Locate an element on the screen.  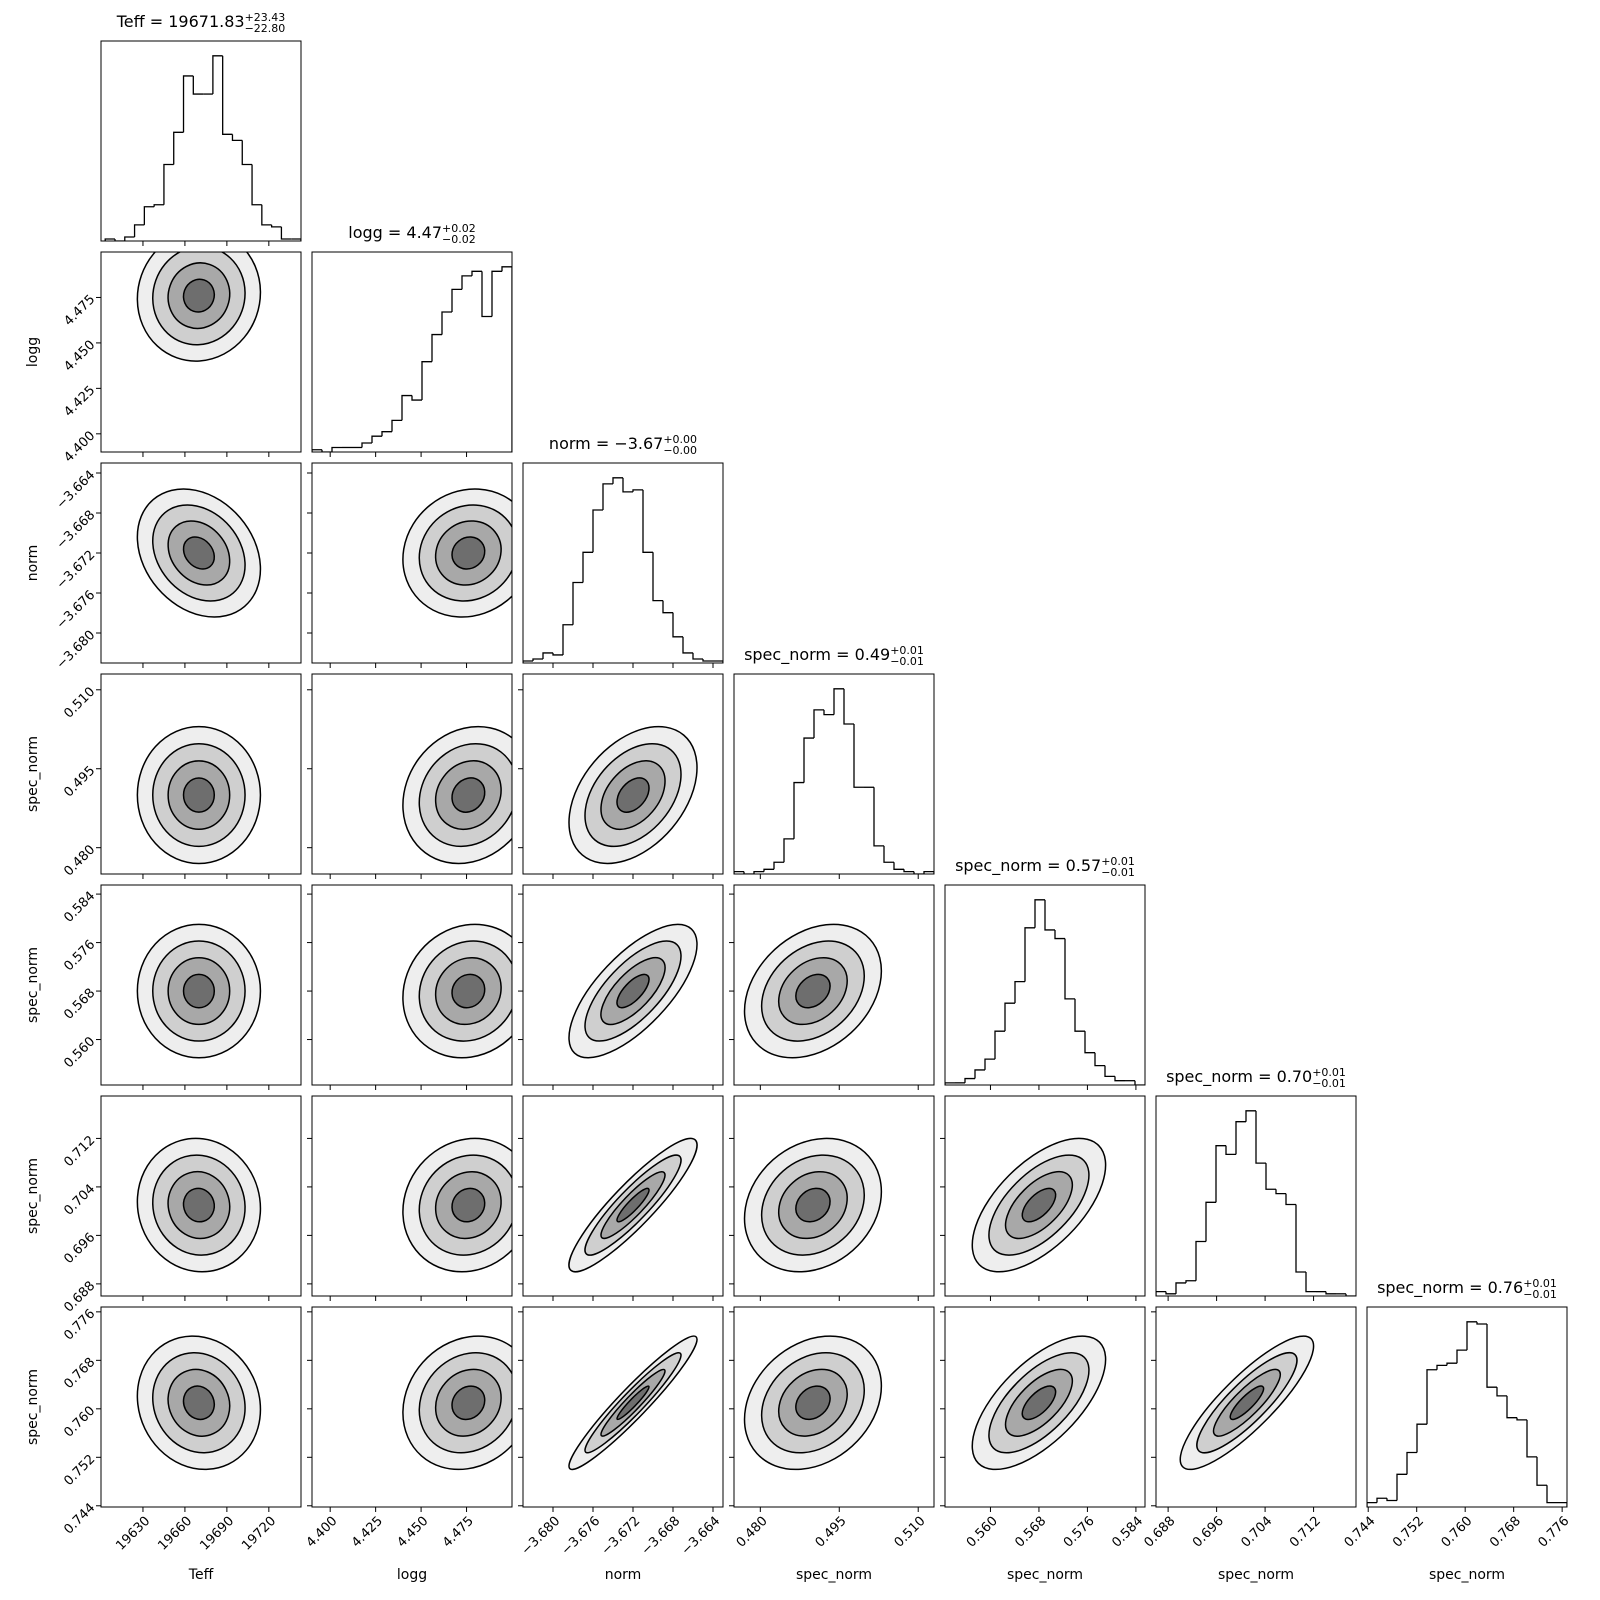
title-lower: −22.80 is located at coordinates (265, 28).